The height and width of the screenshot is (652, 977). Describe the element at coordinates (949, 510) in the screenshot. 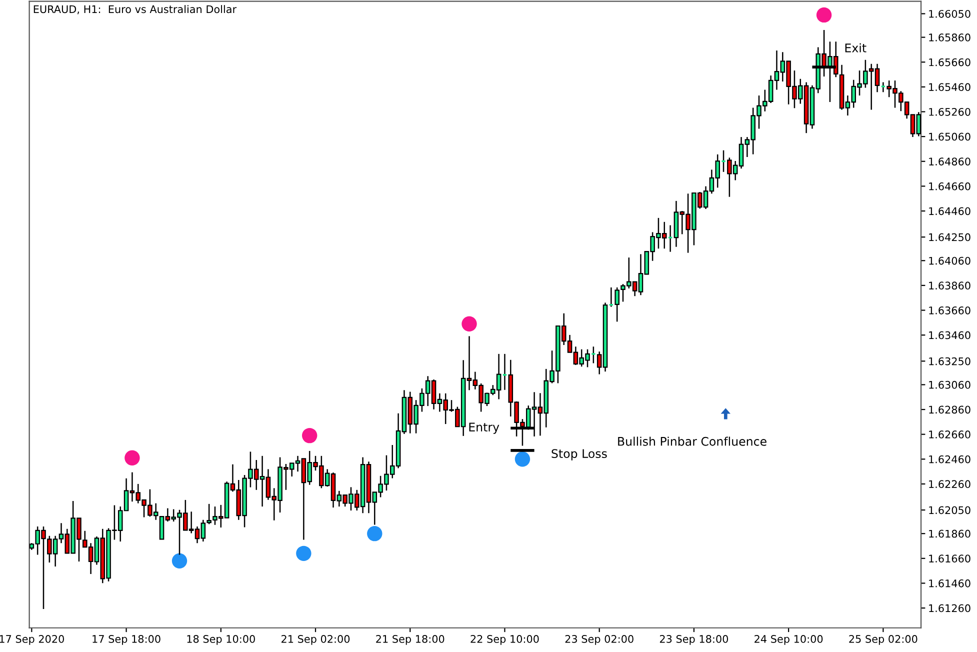

I see `y-tick-label: 1.62050` at that location.